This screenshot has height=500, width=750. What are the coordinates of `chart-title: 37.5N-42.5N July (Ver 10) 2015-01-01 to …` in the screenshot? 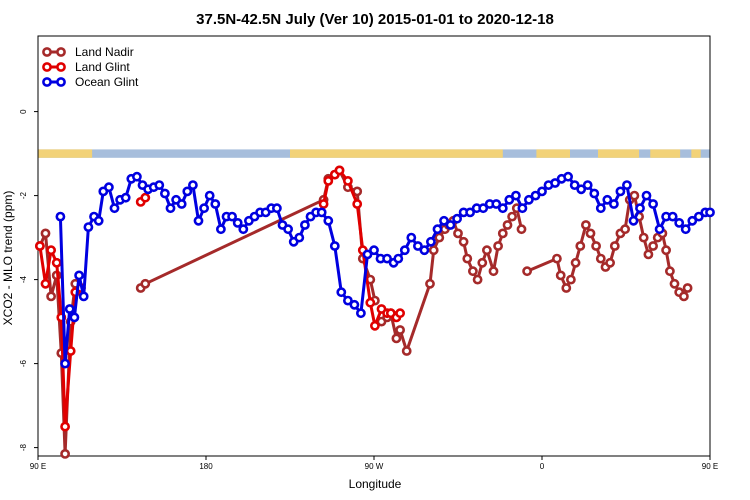 It's located at (375, 19).